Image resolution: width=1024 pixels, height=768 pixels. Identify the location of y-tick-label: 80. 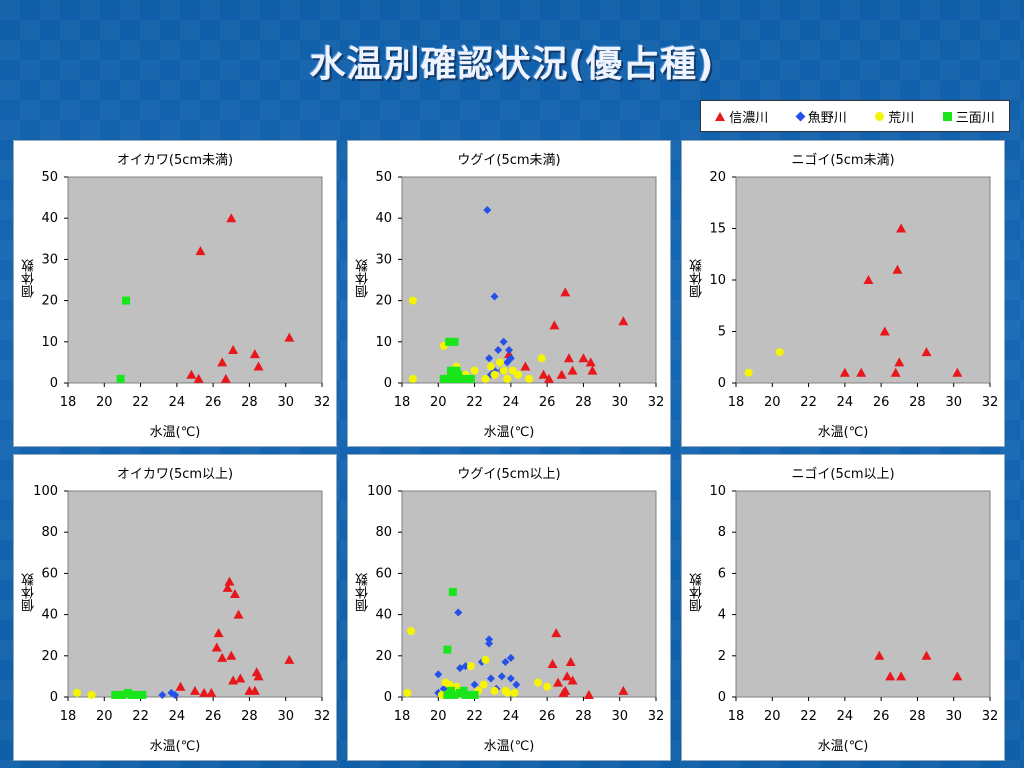
(49, 532).